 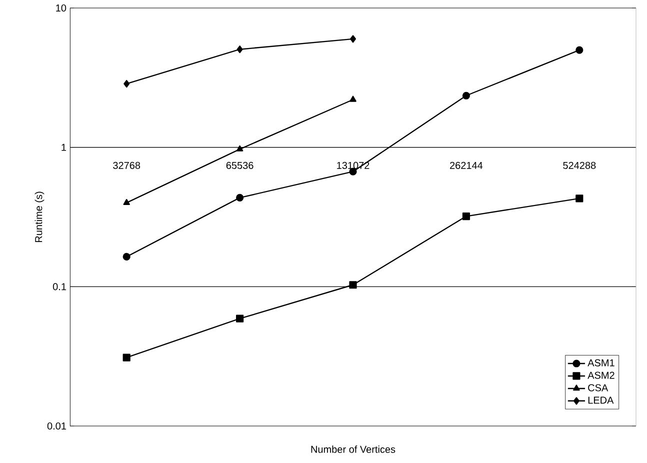 I want to click on y-tick-label: 10, so click(x=61, y=8).